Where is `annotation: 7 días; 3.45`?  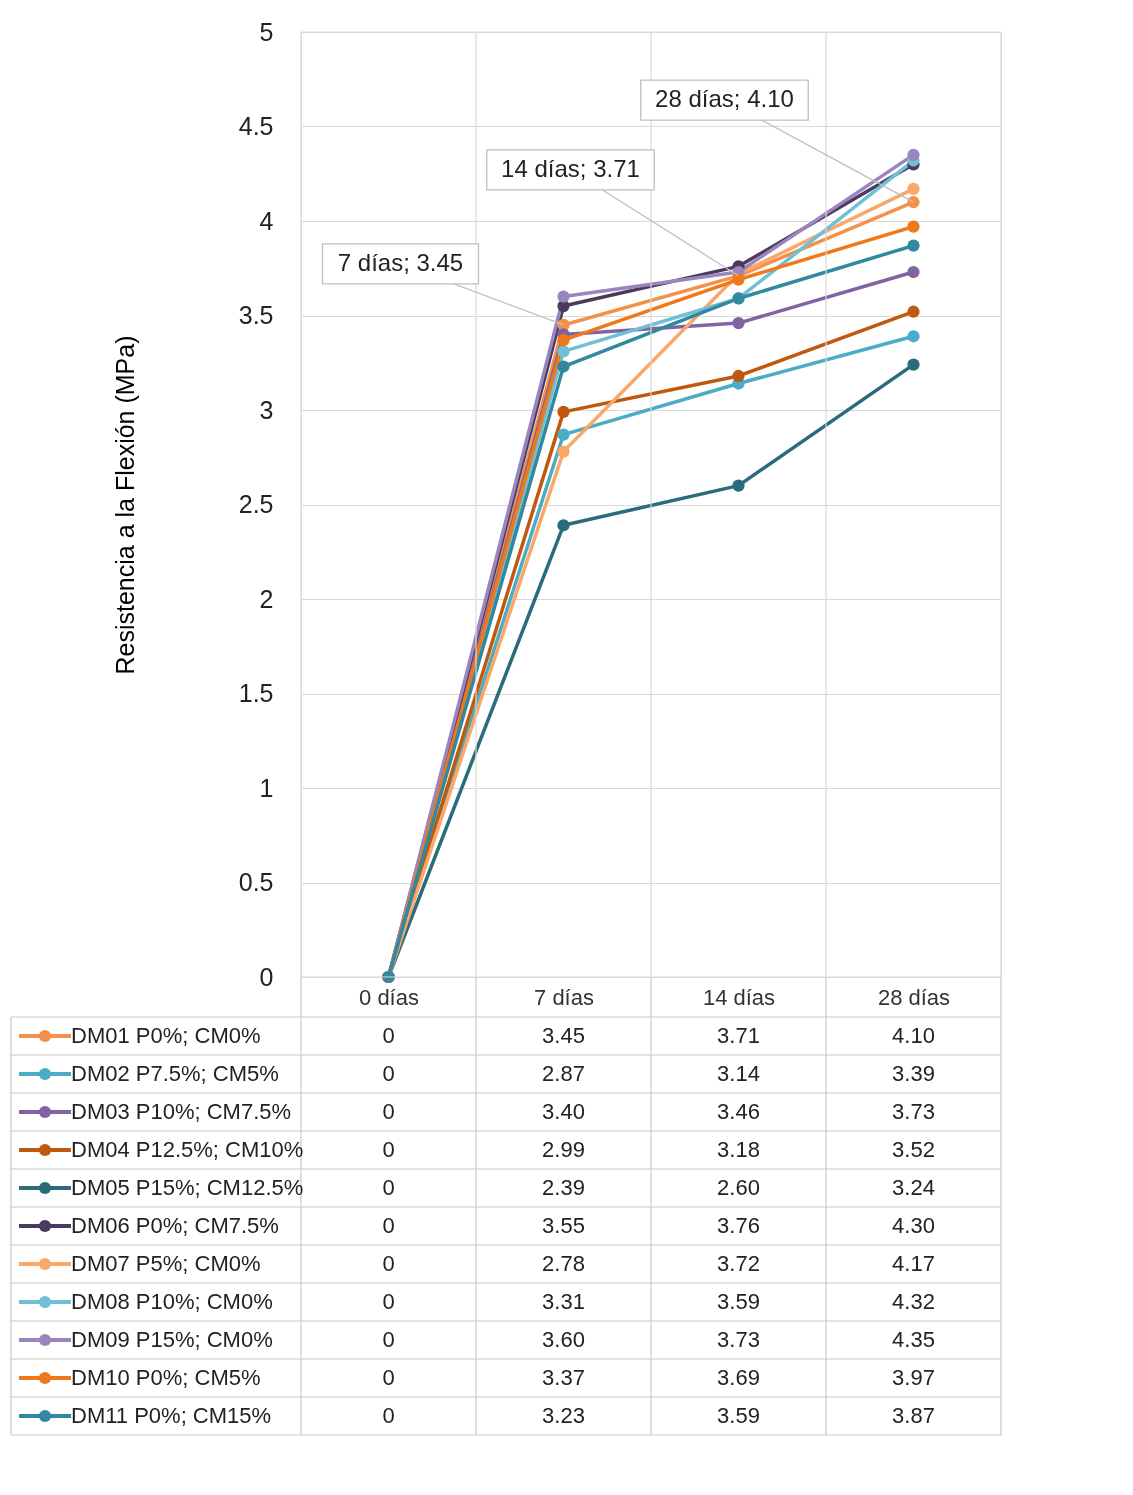 annotation: 7 días; 3.45 is located at coordinates (400, 262).